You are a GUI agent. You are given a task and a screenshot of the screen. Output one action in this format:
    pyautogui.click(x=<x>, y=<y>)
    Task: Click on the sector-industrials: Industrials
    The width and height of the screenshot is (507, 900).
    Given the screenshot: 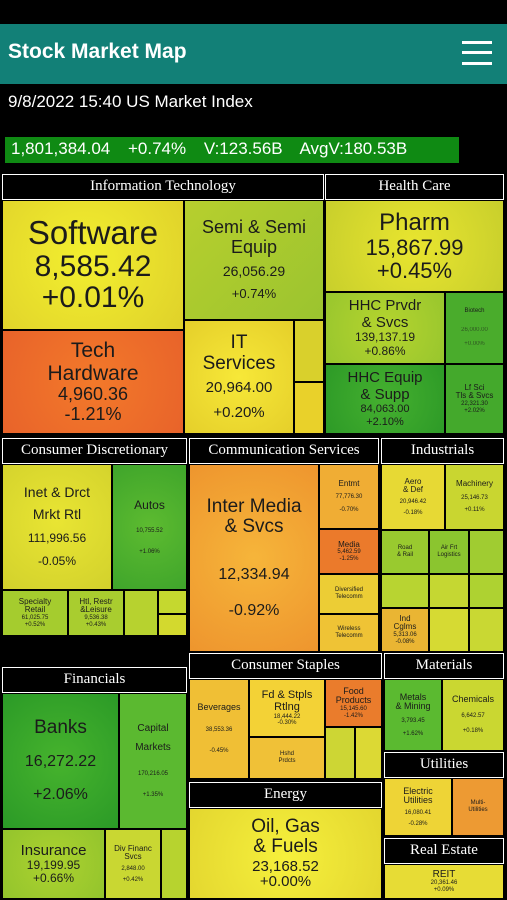 What is the action you would take?
    pyautogui.click(x=442, y=451)
    